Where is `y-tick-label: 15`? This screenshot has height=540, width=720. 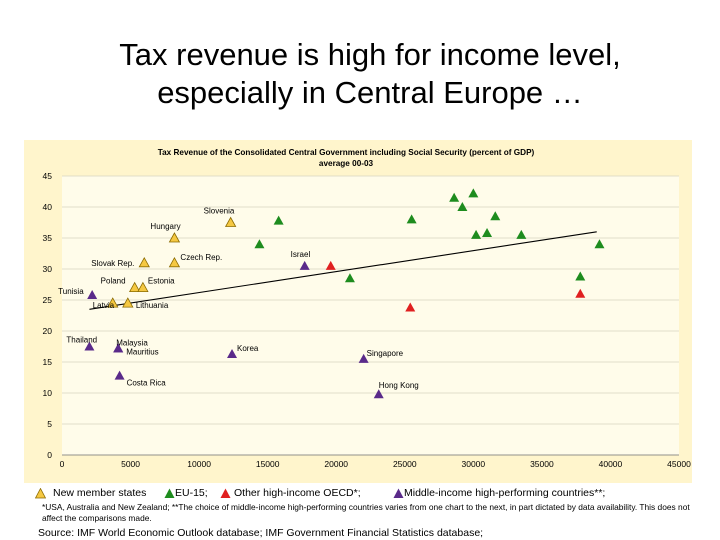
y-tick-label: 15 is located at coordinates (48, 362).